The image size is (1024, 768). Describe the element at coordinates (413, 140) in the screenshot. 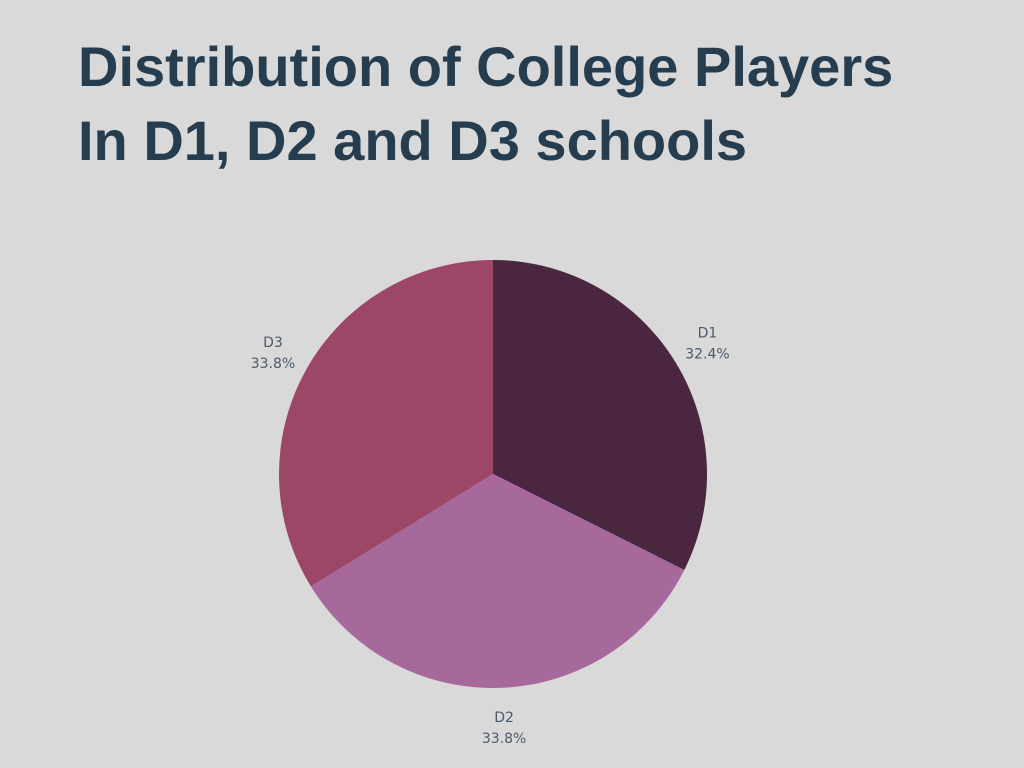

I see `chart-title-line-2: In D1, D2 and D3 schools` at that location.